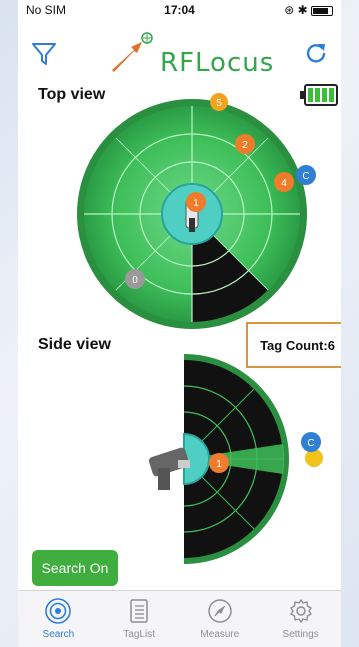  What do you see at coordinates (139, 611) in the screenshot?
I see `list-icon` at bounding box center [139, 611].